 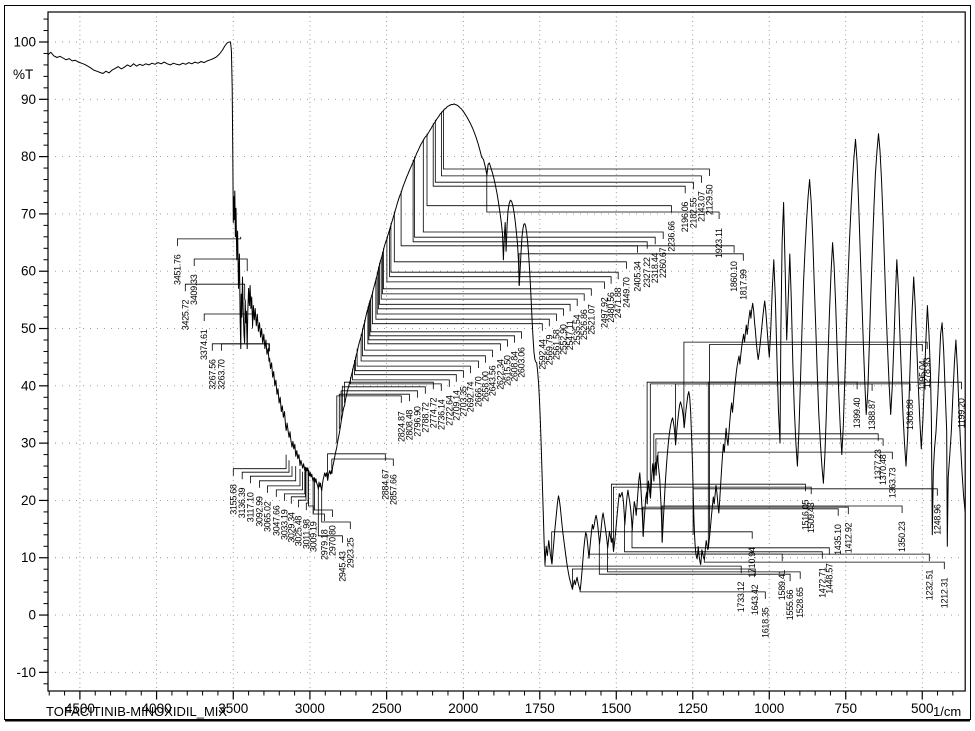 I want to click on peak-label: 2722.64, so click(x=449, y=410).